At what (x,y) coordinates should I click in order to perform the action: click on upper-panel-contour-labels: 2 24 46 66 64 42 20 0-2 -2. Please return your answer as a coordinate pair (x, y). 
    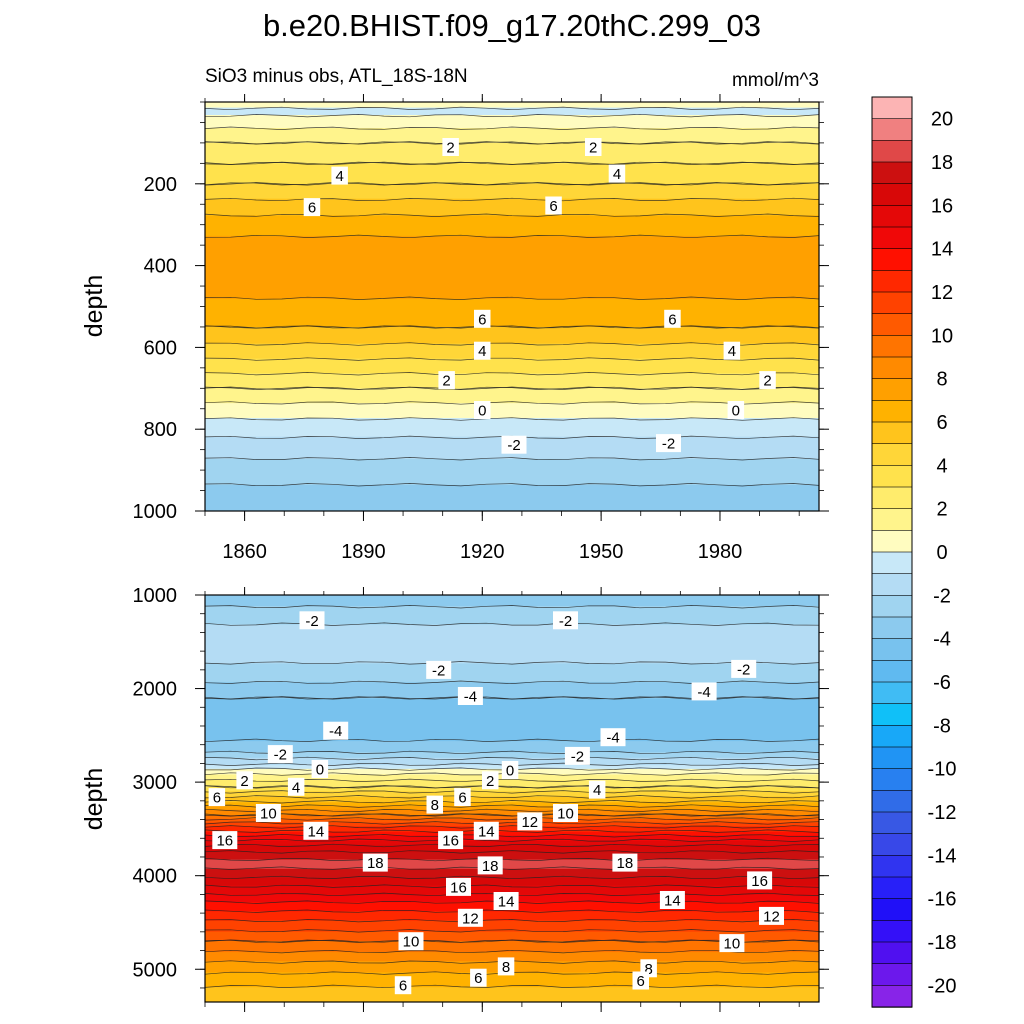
    Looking at the image, I should click on (539, 296).